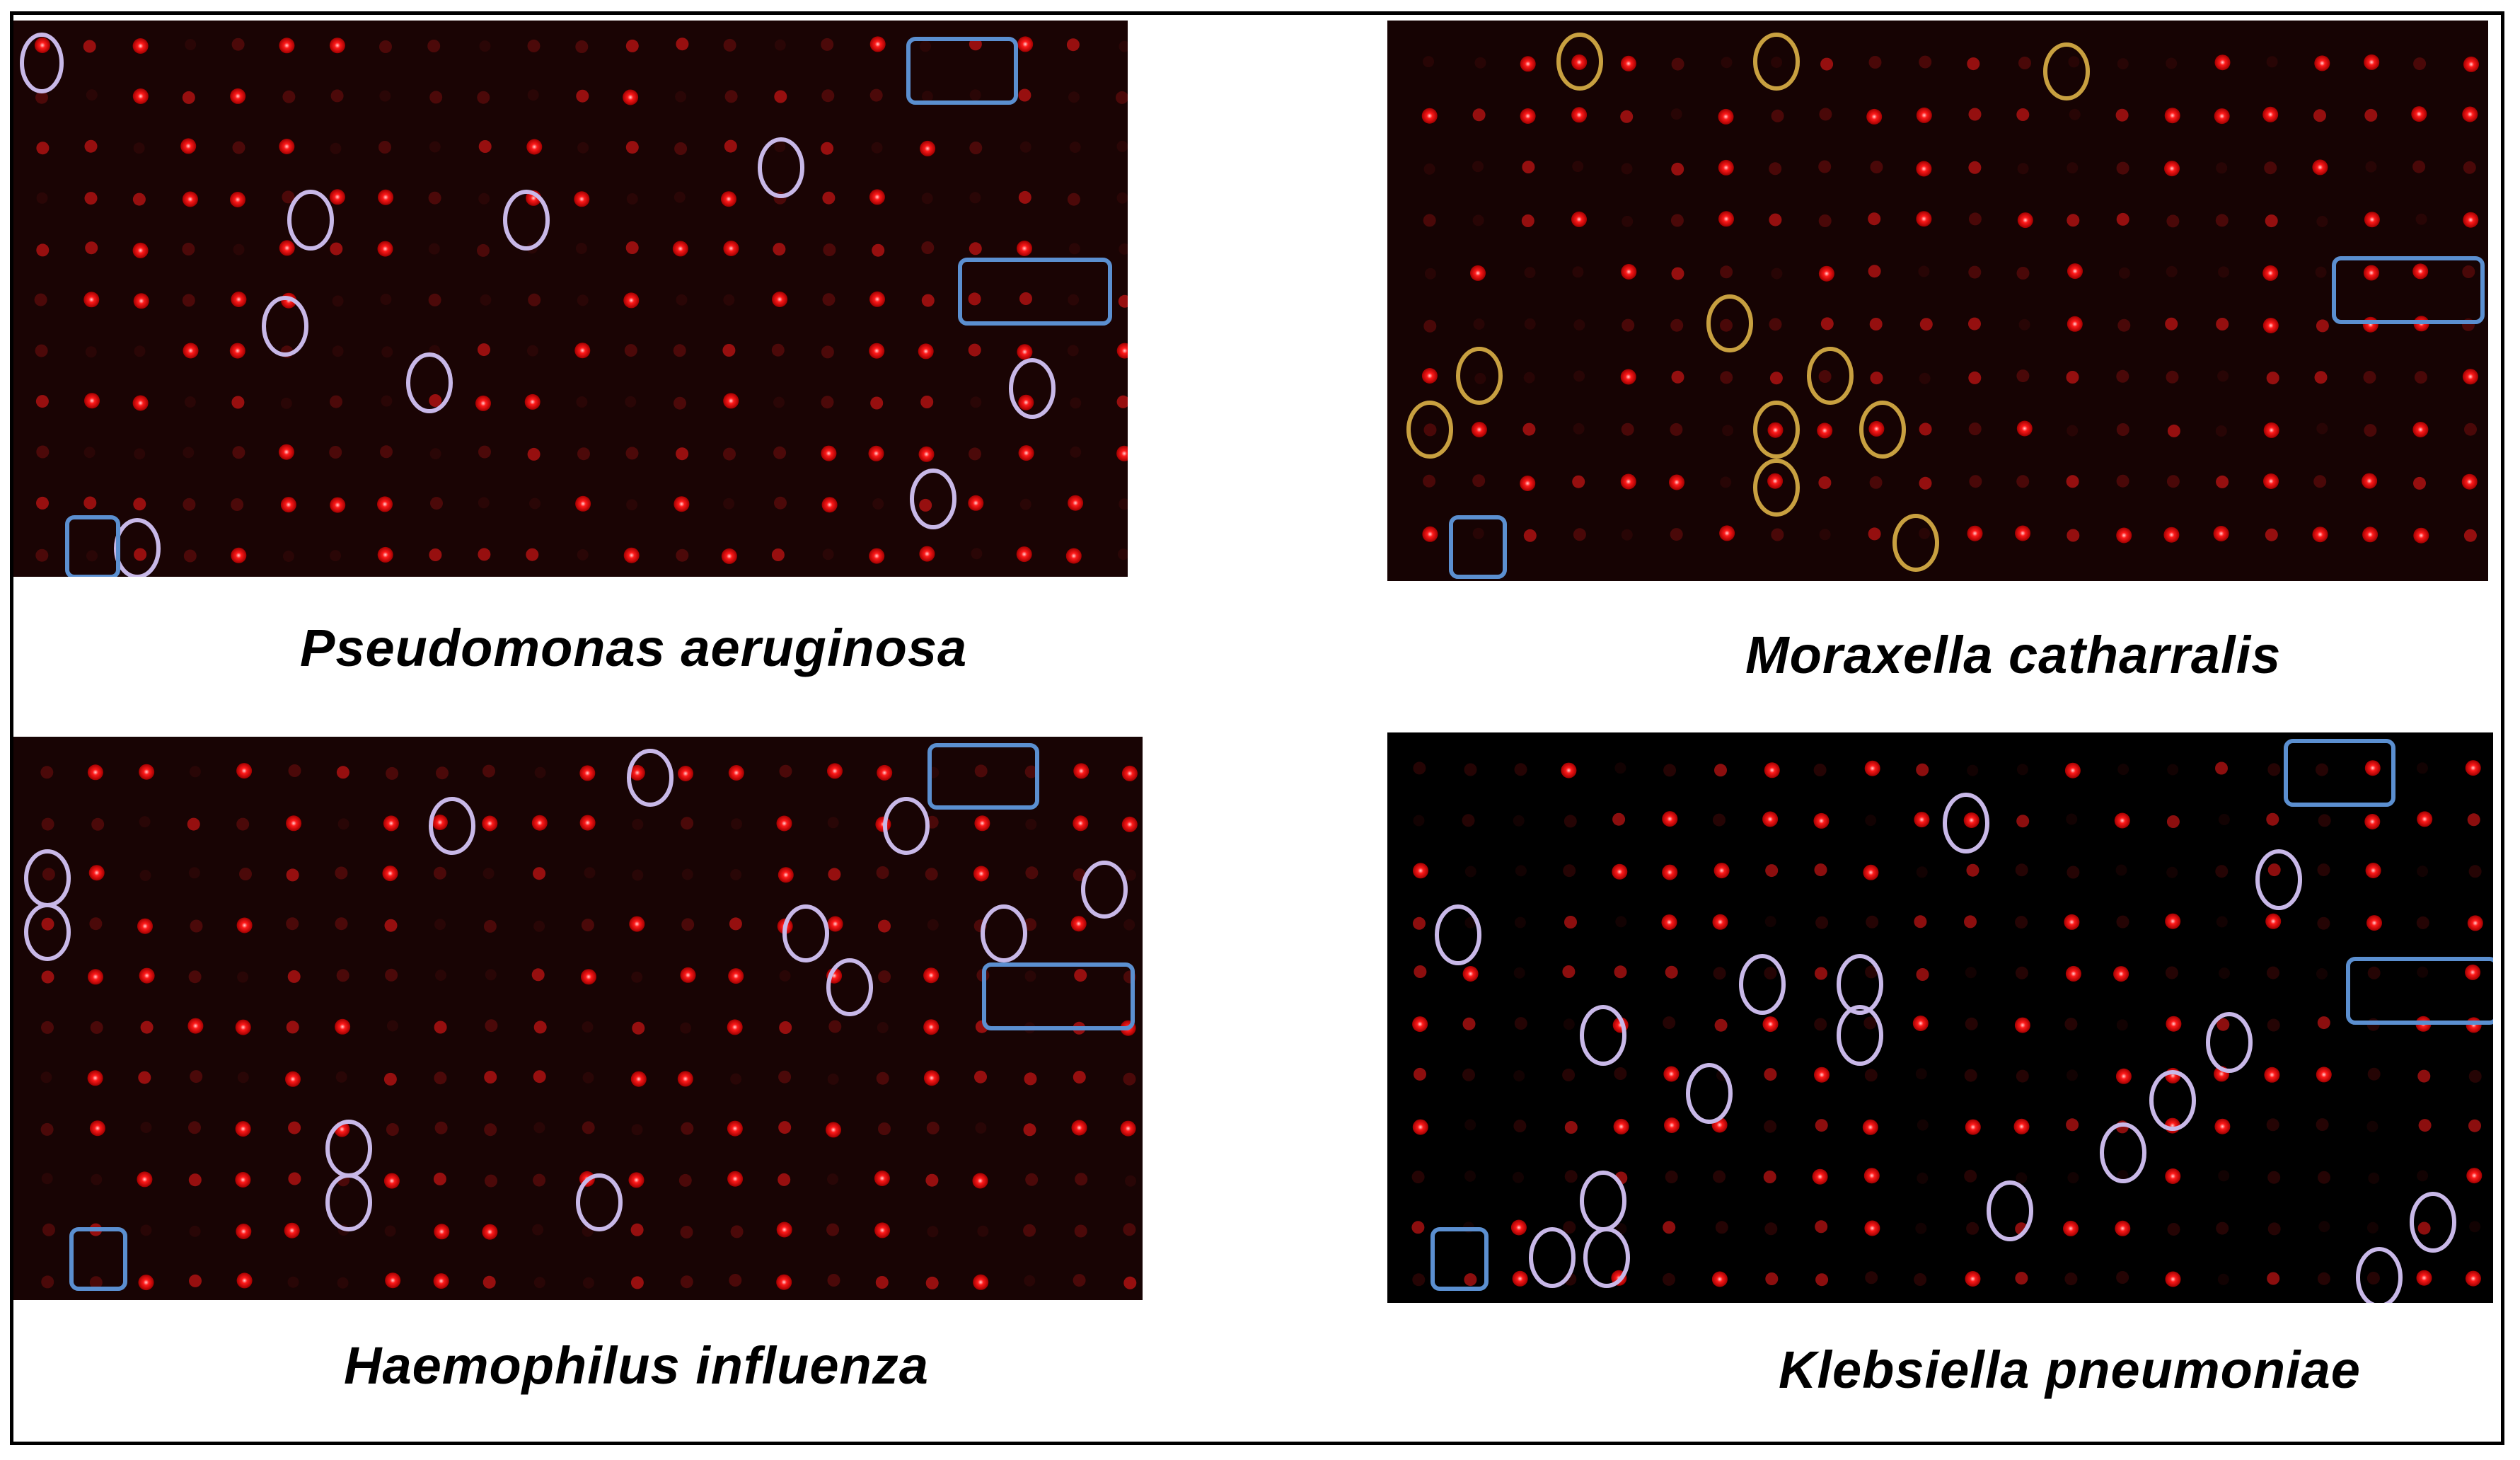 Image resolution: width=2520 pixels, height=1460 pixels. What do you see at coordinates (2013, 655) in the screenshot?
I see `caption-moraxella: Moraxella catharralis` at bounding box center [2013, 655].